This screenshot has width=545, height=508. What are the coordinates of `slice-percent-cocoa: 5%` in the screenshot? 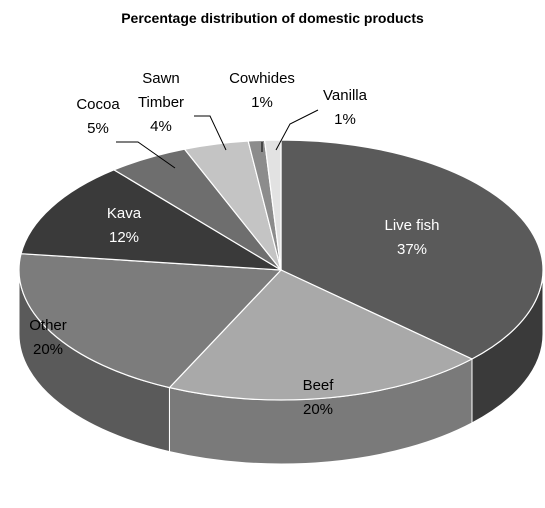 It's located at (98, 128).